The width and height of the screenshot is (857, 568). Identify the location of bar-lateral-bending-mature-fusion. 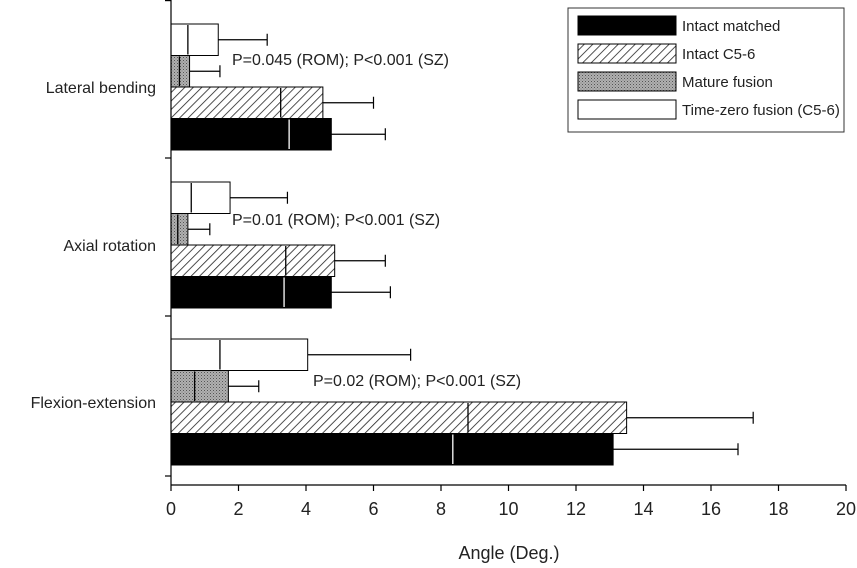
(180, 71).